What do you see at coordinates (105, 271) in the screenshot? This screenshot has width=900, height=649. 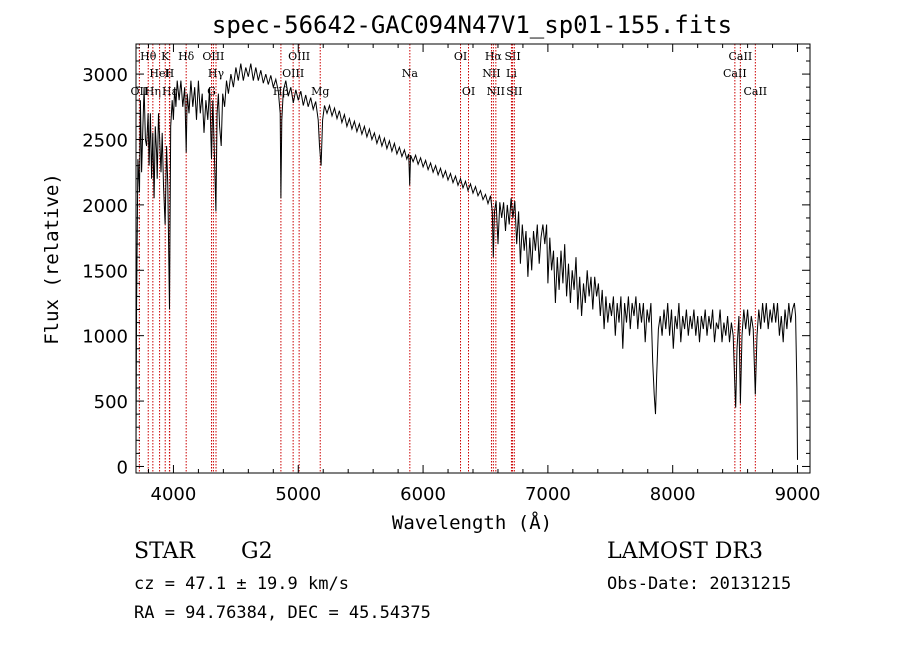 I see `y-tick-label: 1500` at bounding box center [105, 271].